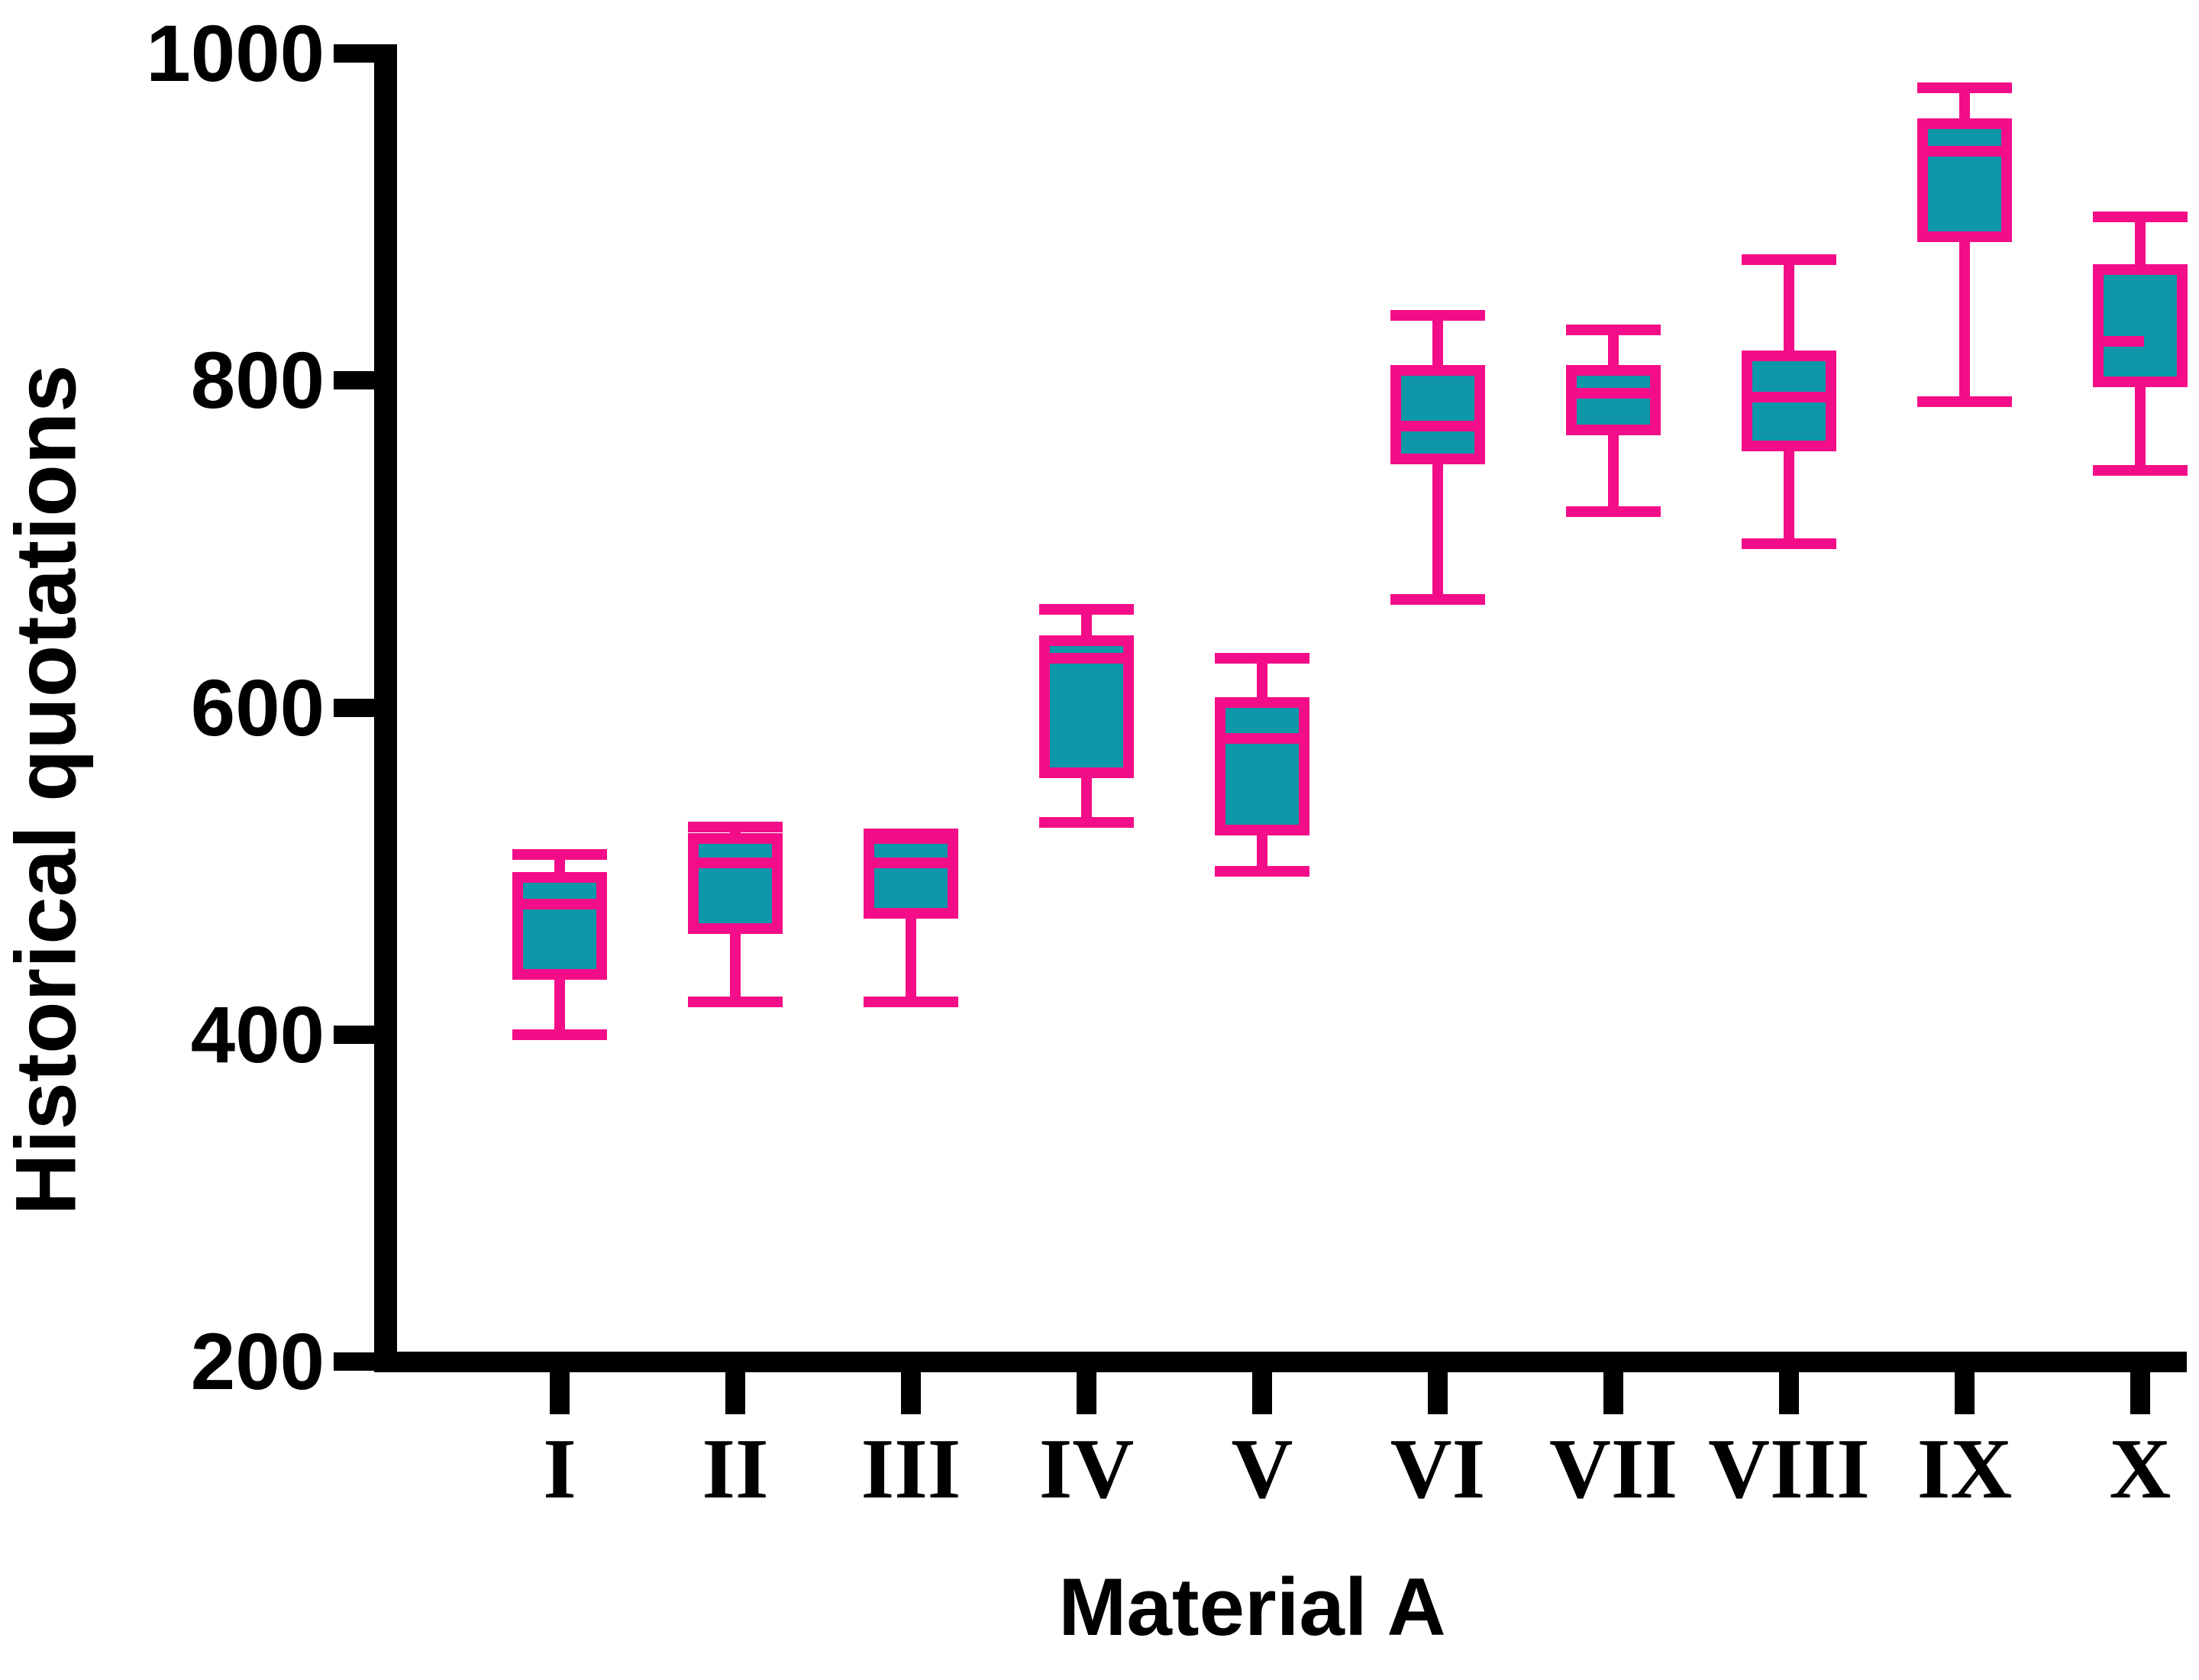  What do you see at coordinates (559, 926) in the screenshot?
I see `box-rect-I` at bounding box center [559, 926].